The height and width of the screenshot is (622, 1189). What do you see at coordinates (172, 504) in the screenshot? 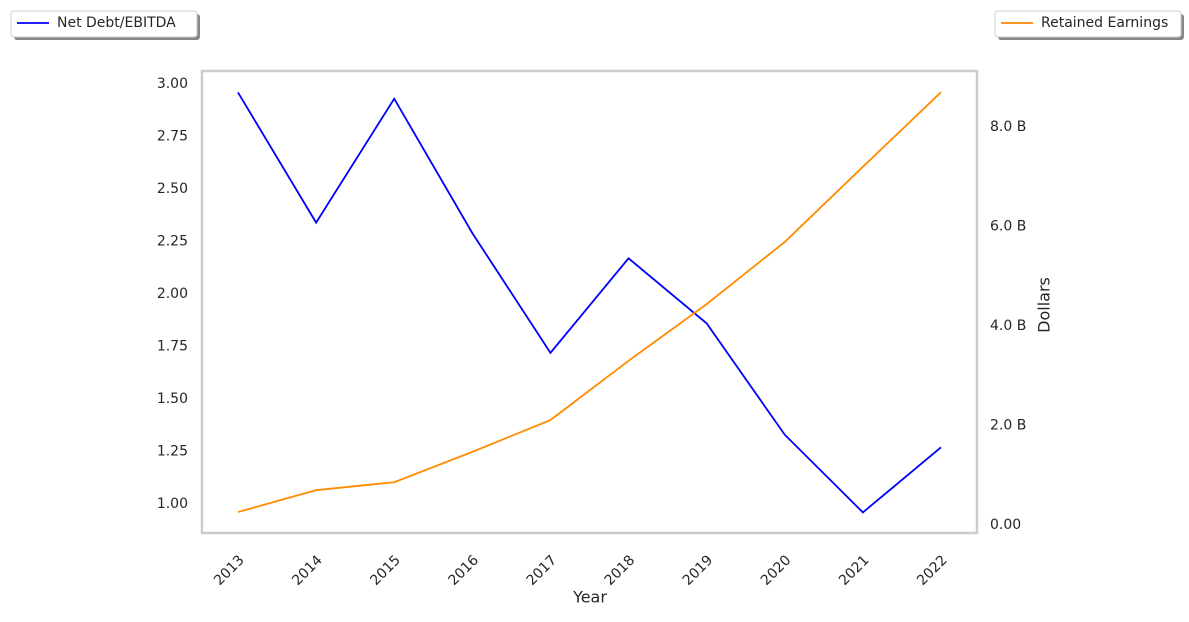
I see `y-tick-label: 1.00` at bounding box center [172, 504].